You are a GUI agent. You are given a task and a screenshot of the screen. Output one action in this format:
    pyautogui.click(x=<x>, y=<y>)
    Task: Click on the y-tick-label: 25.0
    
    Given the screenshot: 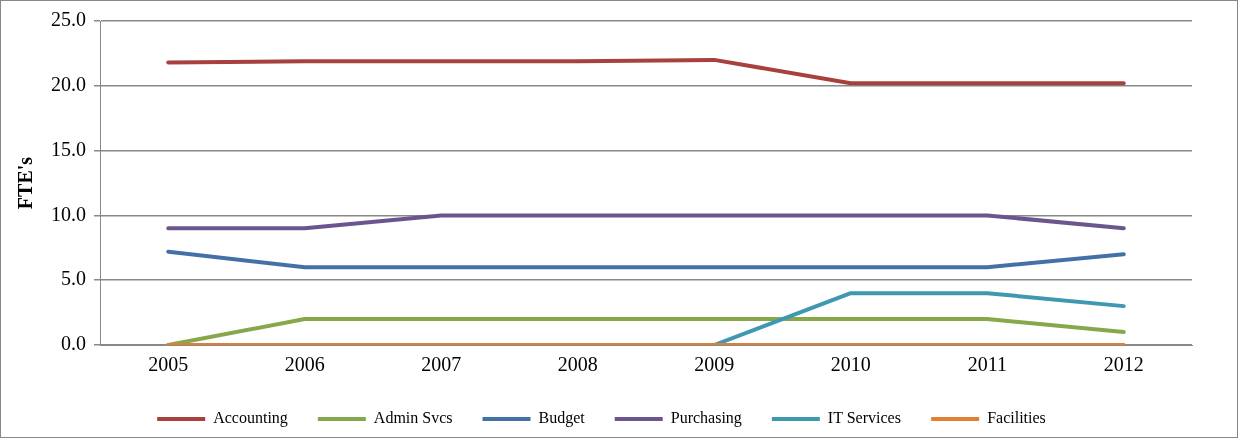 What is the action you would take?
    pyautogui.click(x=68, y=19)
    